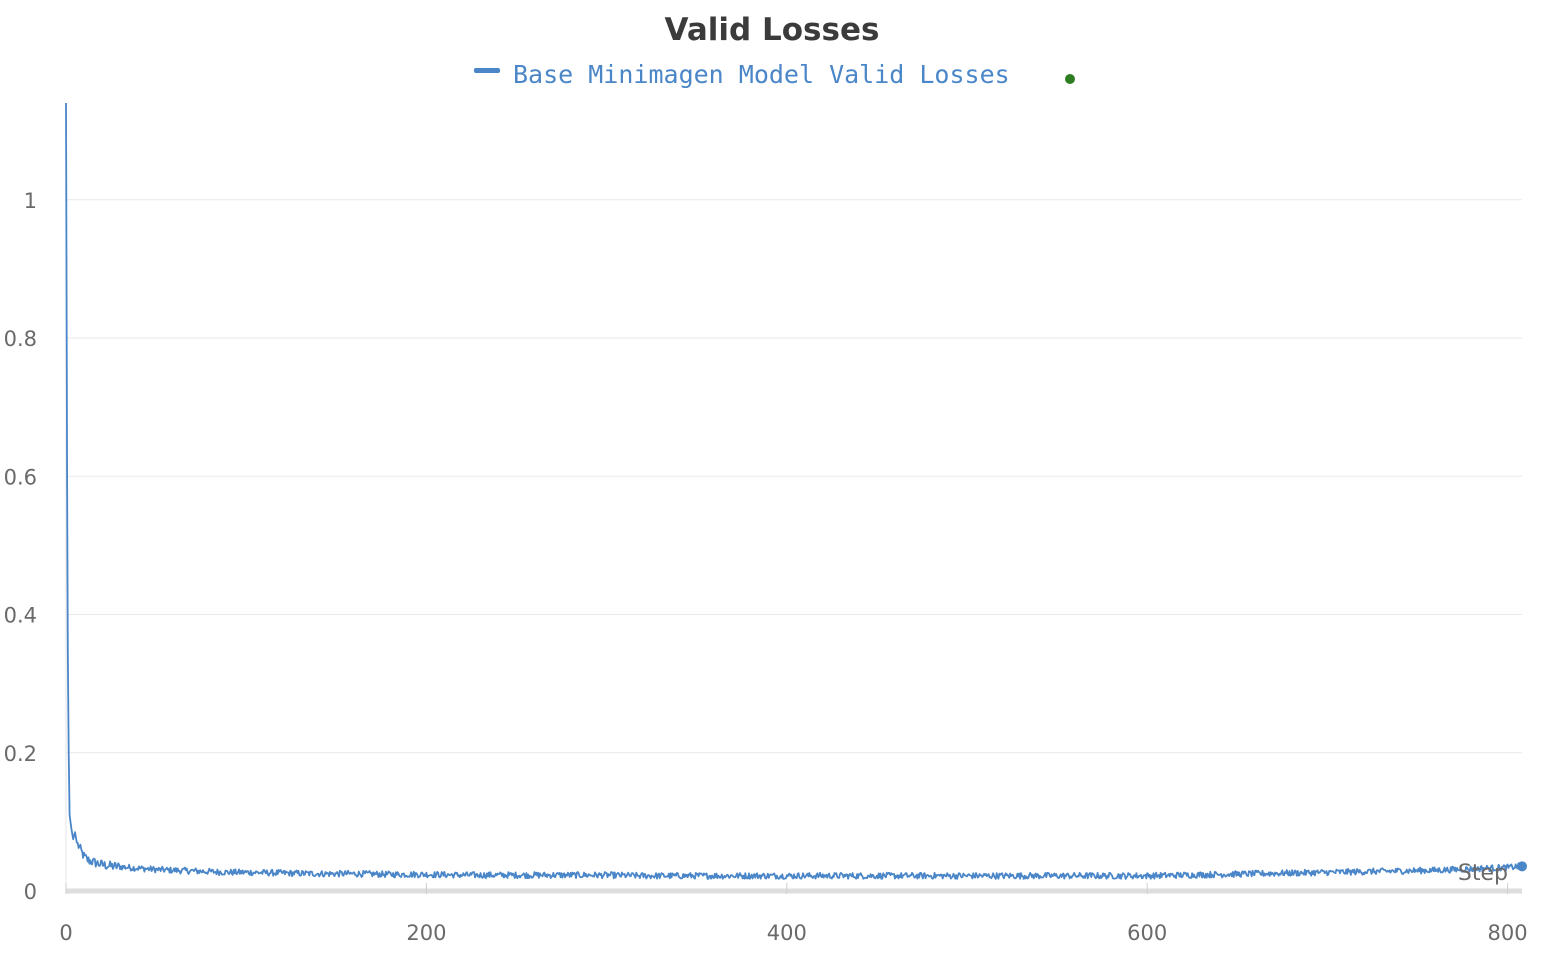 The width and height of the screenshot is (1566, 966). What do you see at coordinates (20, 477) in the screenshot?
I see `y-tick-label: 0.6` at bounding box center [20, 477].